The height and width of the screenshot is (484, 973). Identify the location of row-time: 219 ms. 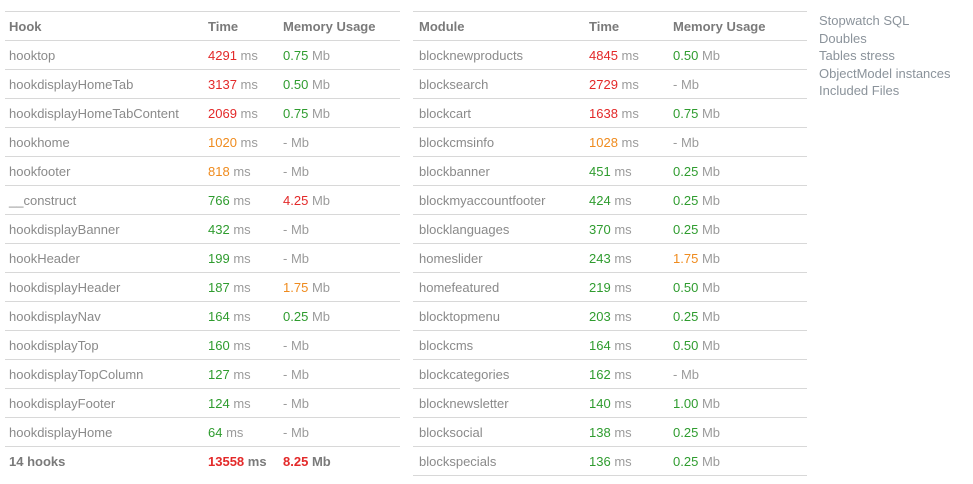
(631, 287).